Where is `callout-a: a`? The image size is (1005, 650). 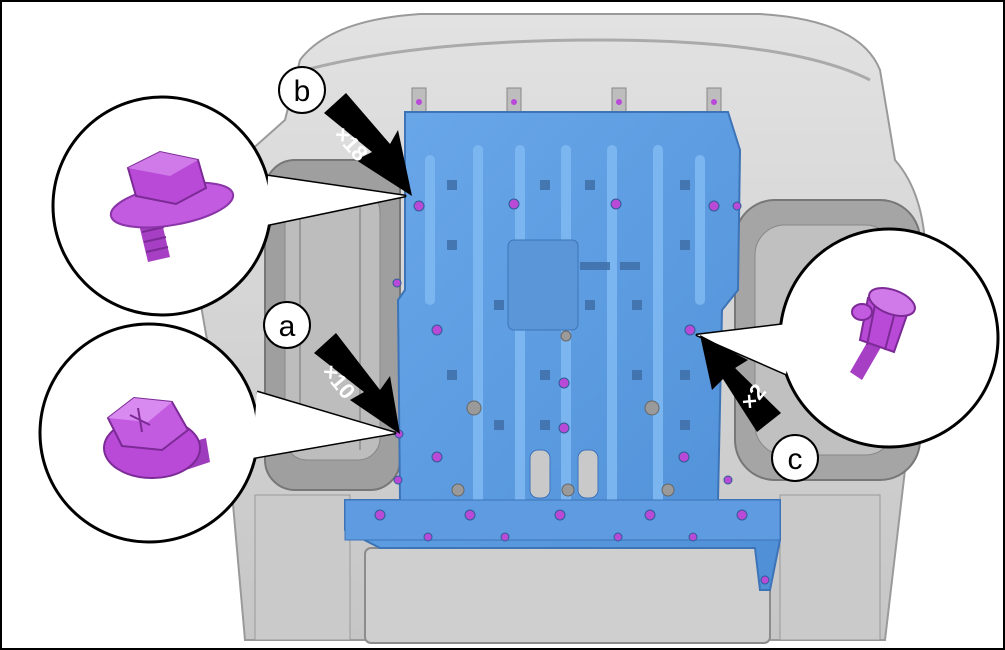
callout-a: a is located at coordinates (287, 325).